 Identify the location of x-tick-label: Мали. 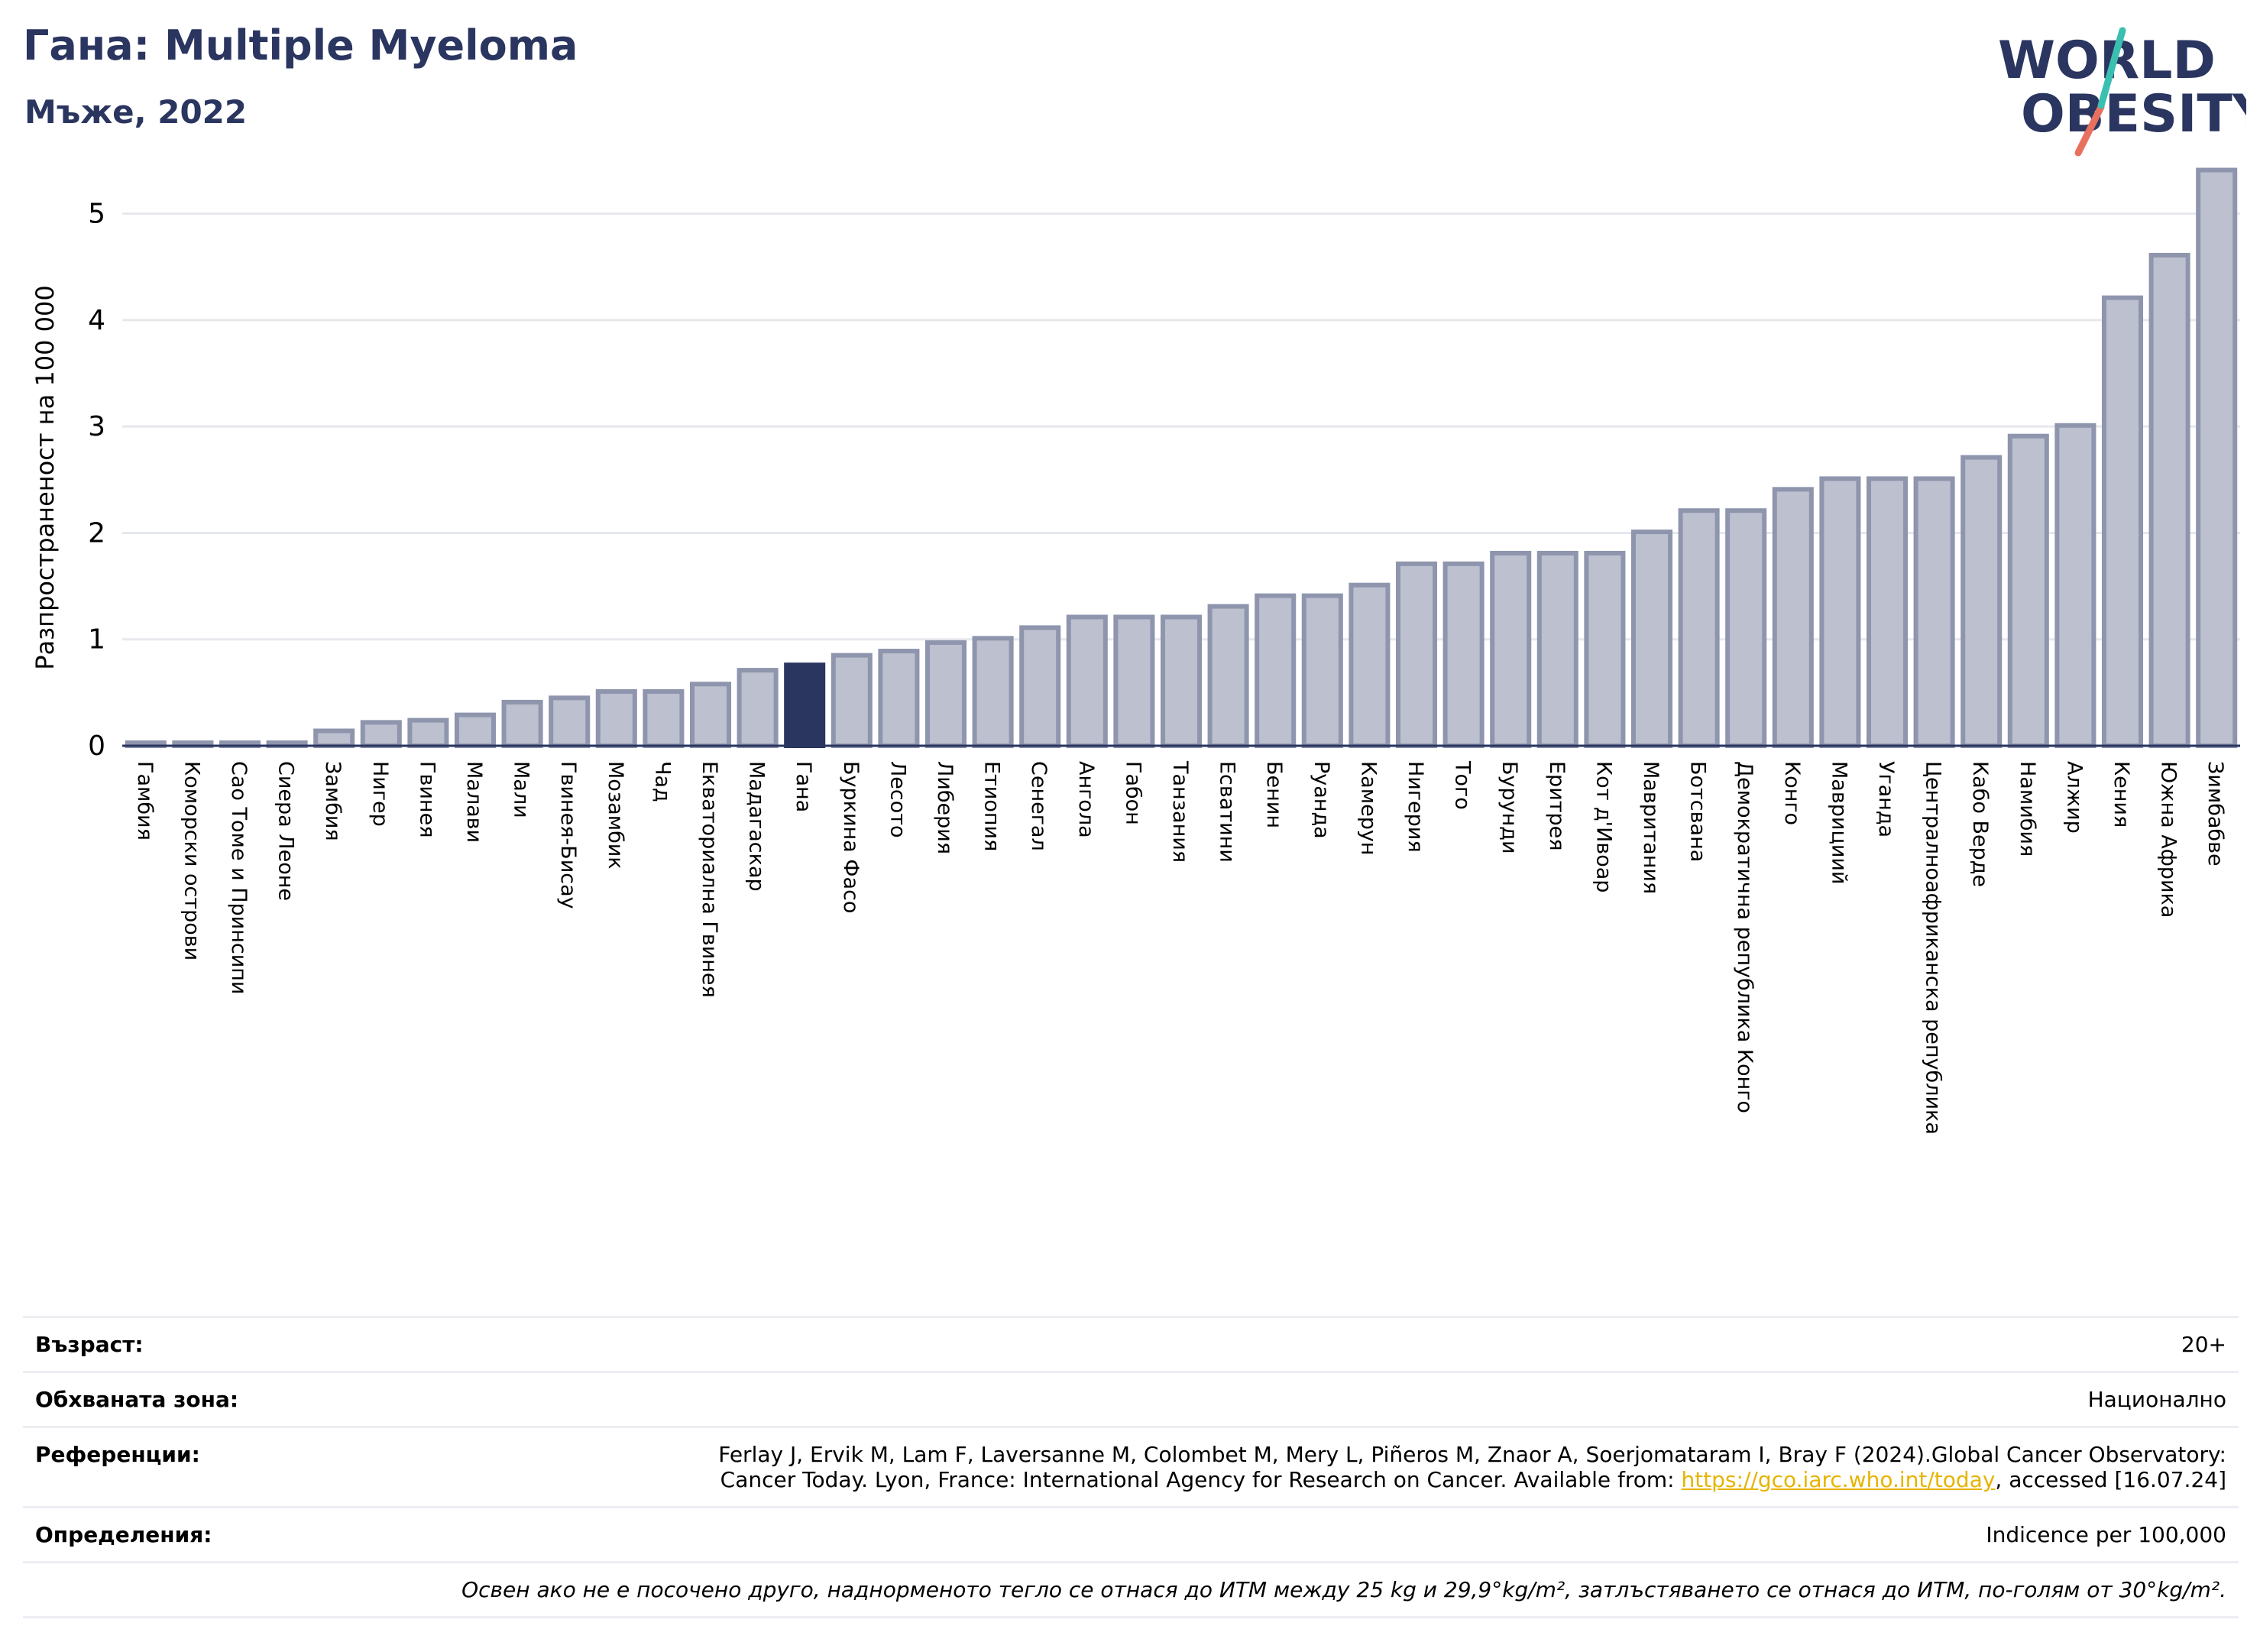
(521, 789).